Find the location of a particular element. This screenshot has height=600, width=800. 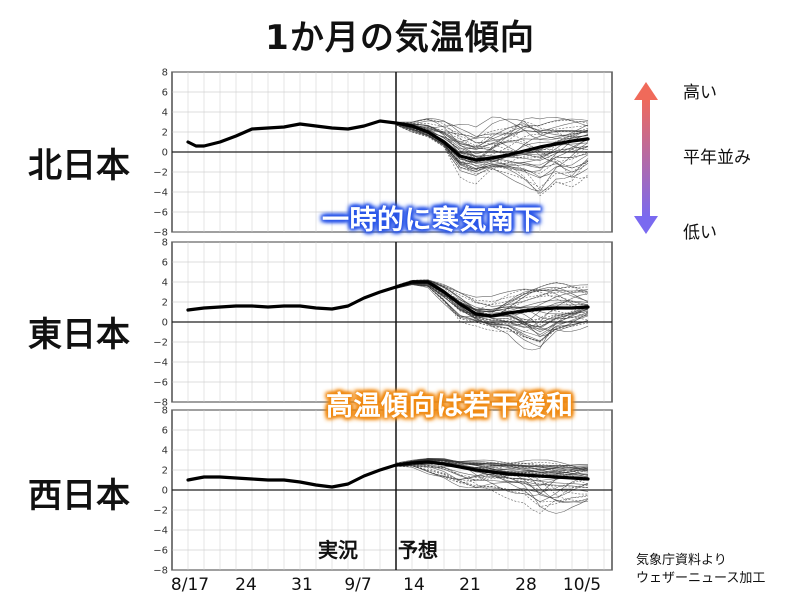

page-title: 1か月の気温傾向 is located at coordinates (400, 38).